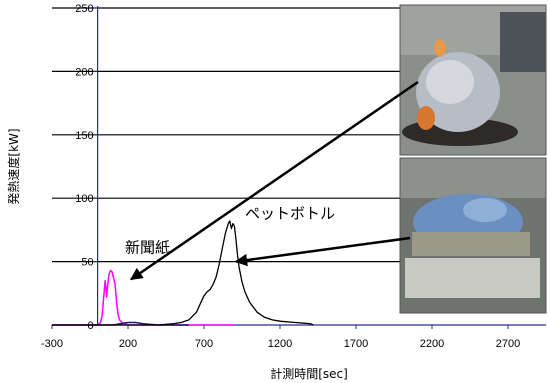 This screenshot has width=548, height=383. I want to click on y-tick-label-1: 50, so click(87, 263).